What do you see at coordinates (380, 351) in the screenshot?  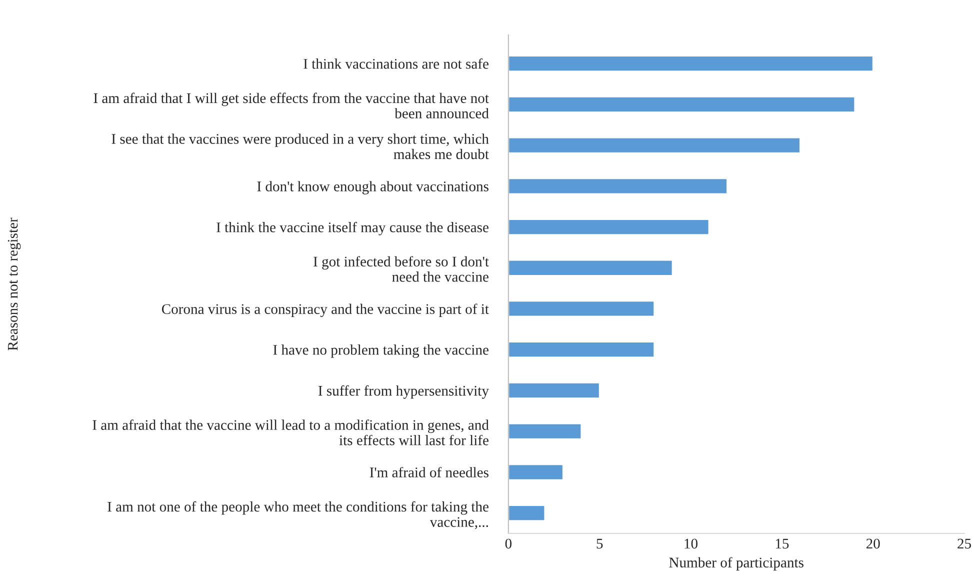 I see `y-tick-label: I have no problem taking the vaccine` at bounding box center [380, 351].